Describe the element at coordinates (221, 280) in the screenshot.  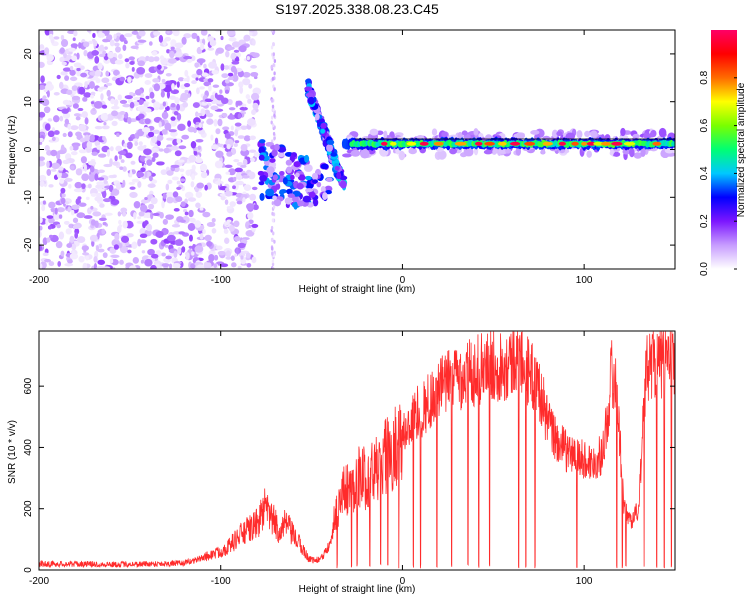
I see `spectrogram-x-tick-label: -100` at that location.